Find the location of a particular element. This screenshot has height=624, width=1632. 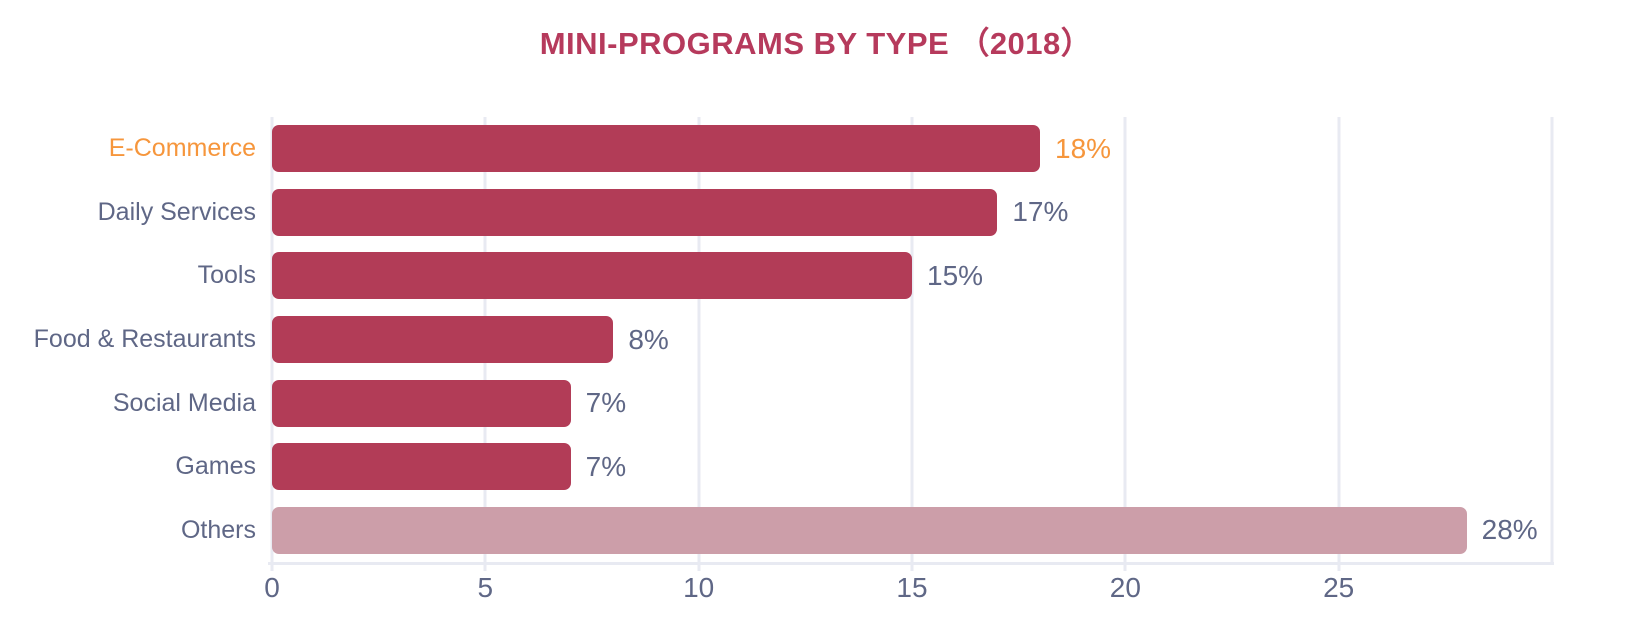

x-axis-line is located at coordinates (911, 563).